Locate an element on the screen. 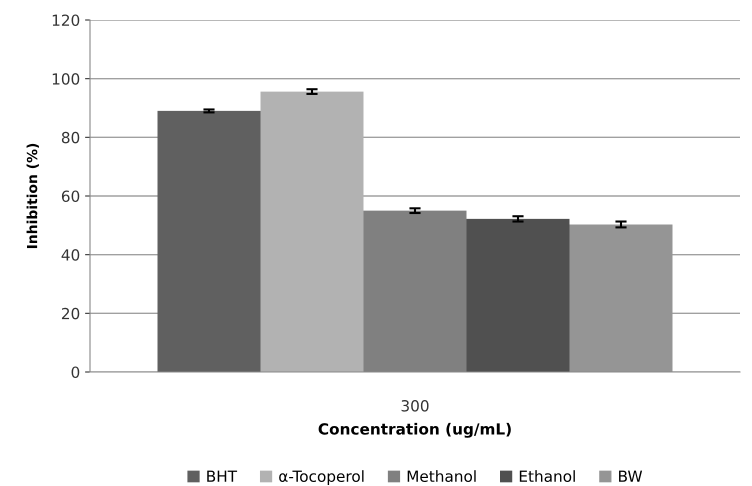 This screenshot has width=752, height=486. y-axis-title: Inhibition (%) is located at coordinates (32, 196).